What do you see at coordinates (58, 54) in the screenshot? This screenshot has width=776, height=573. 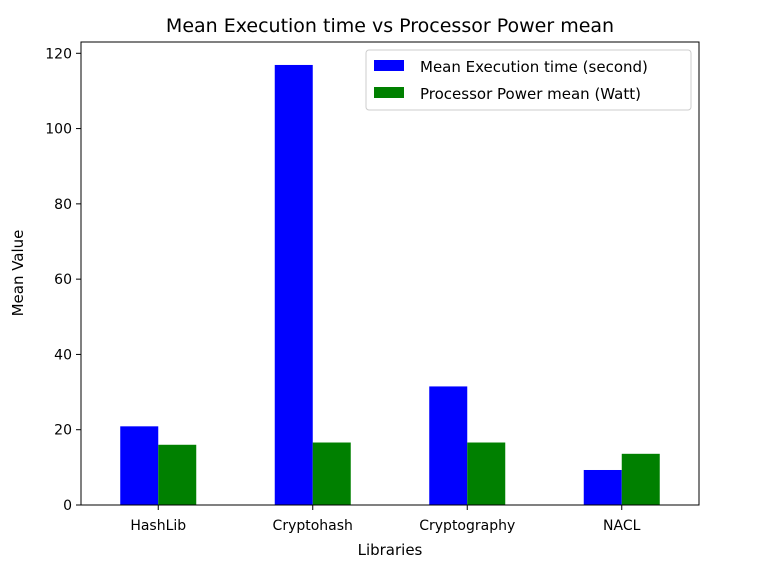 I see `y-tick-label: 120` at bounding box center [58, 54].